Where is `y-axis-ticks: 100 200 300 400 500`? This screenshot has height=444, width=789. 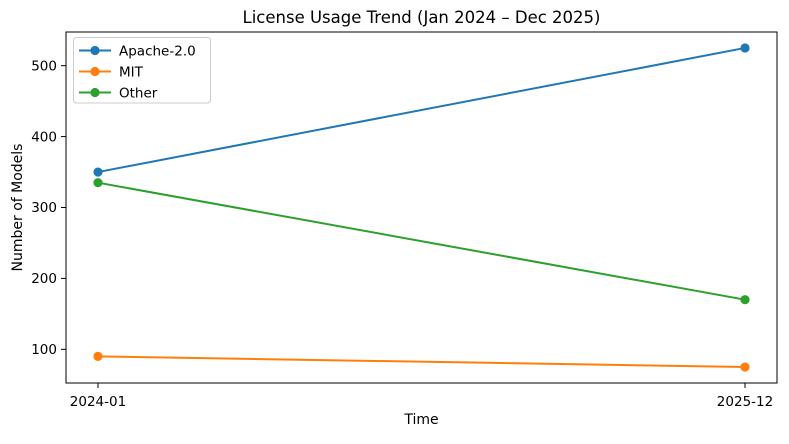 y-axis-ticks: 100 200 300 400 500 is located at coordinates (48, 208).